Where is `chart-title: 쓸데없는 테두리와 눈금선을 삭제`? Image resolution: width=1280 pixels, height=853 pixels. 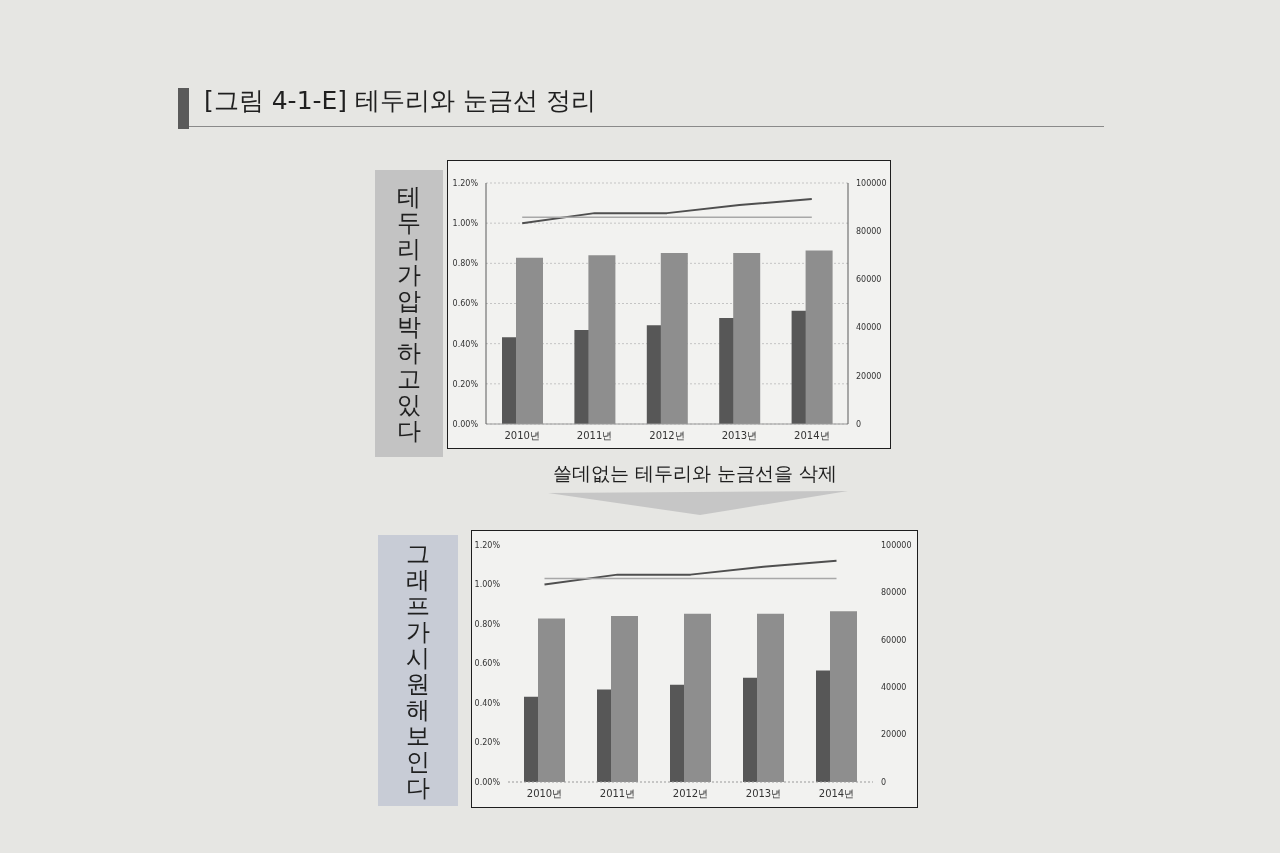 chart-title: 쓸데없는 테두리와 눈금선을 삭제 is located at coordinates (695, 473).